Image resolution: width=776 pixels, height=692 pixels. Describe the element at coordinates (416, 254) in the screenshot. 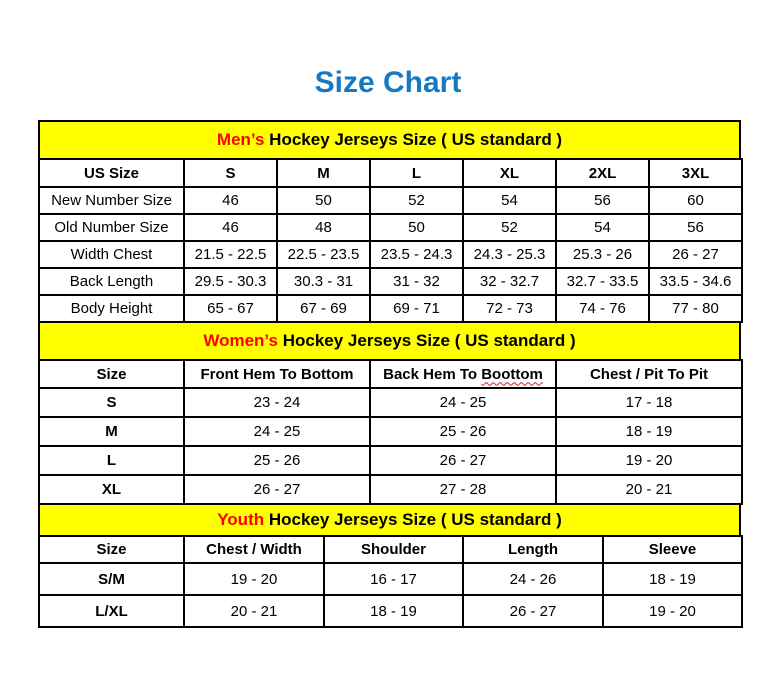

I see `size-value-cell: 23.5 - 24.3` at that location.